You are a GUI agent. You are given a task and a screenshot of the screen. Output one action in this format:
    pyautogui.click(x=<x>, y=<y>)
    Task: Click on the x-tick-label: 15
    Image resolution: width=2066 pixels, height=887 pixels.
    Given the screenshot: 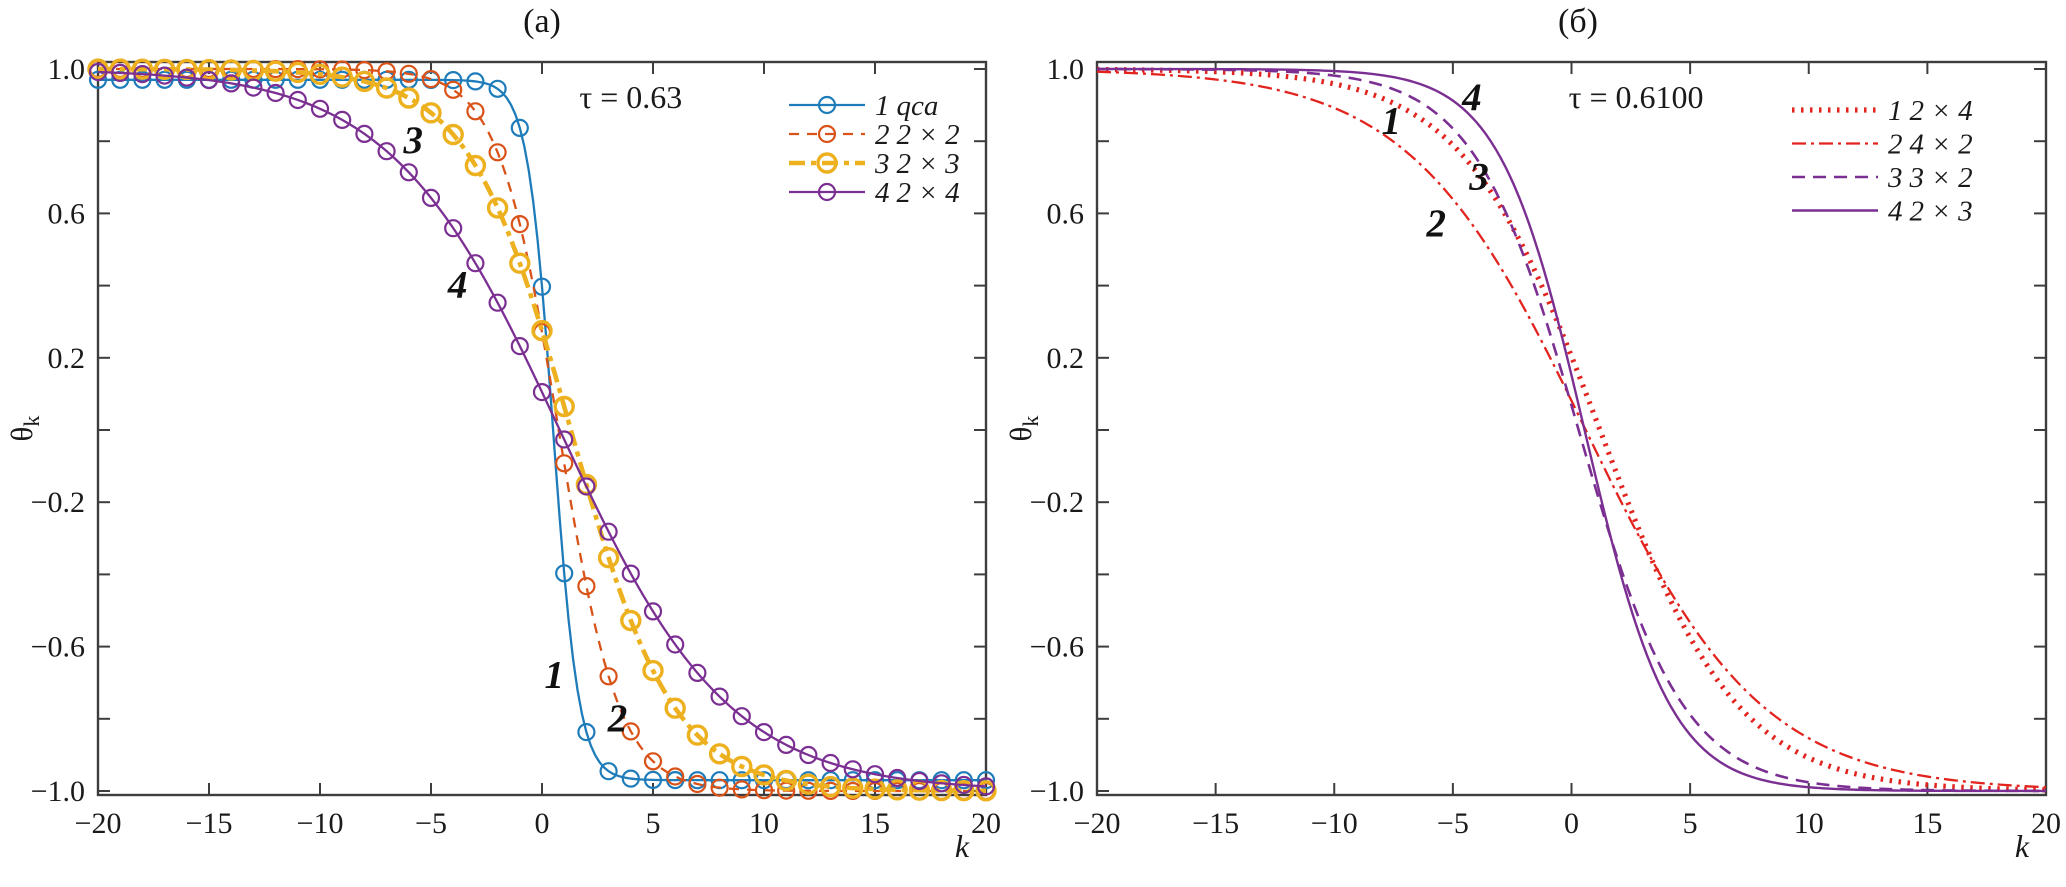 What is the action you would take?
    pyautogui.click(x=1927, y=823)
    